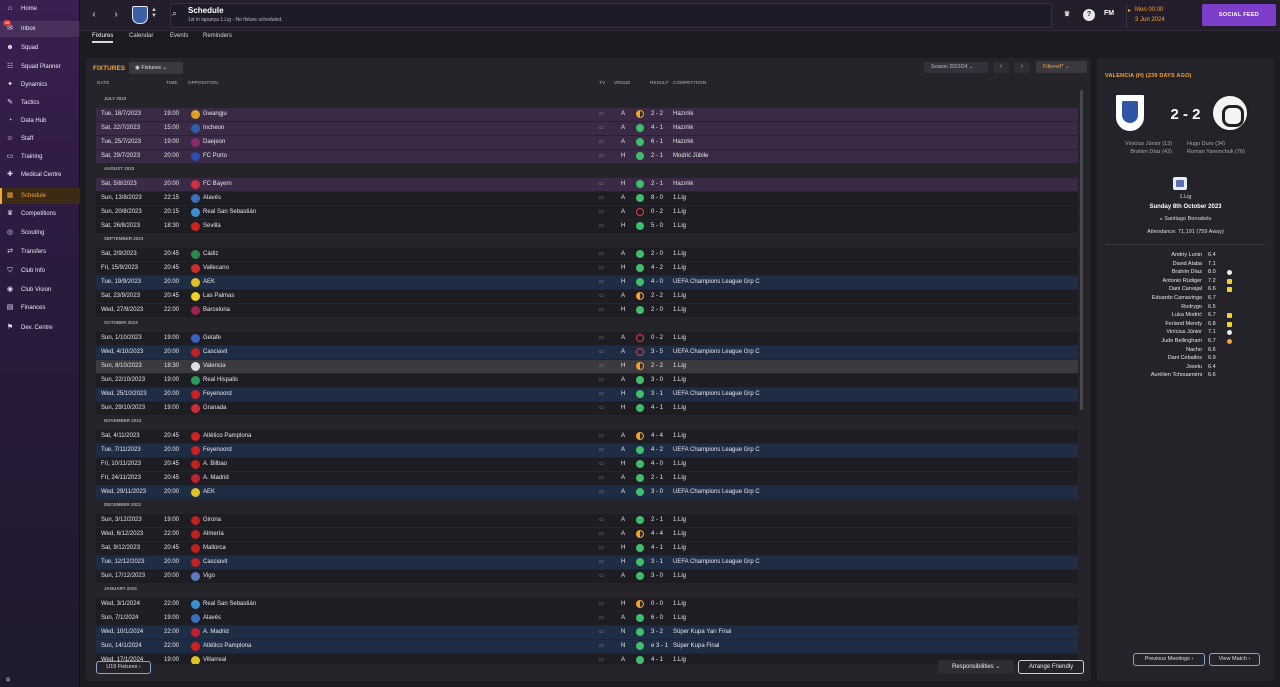 This screenshot has width=1280, height=687. Describe the element at coordinates (215, 352) in the screenshot. I see `fixture-opposition: Casciavit` at that location.